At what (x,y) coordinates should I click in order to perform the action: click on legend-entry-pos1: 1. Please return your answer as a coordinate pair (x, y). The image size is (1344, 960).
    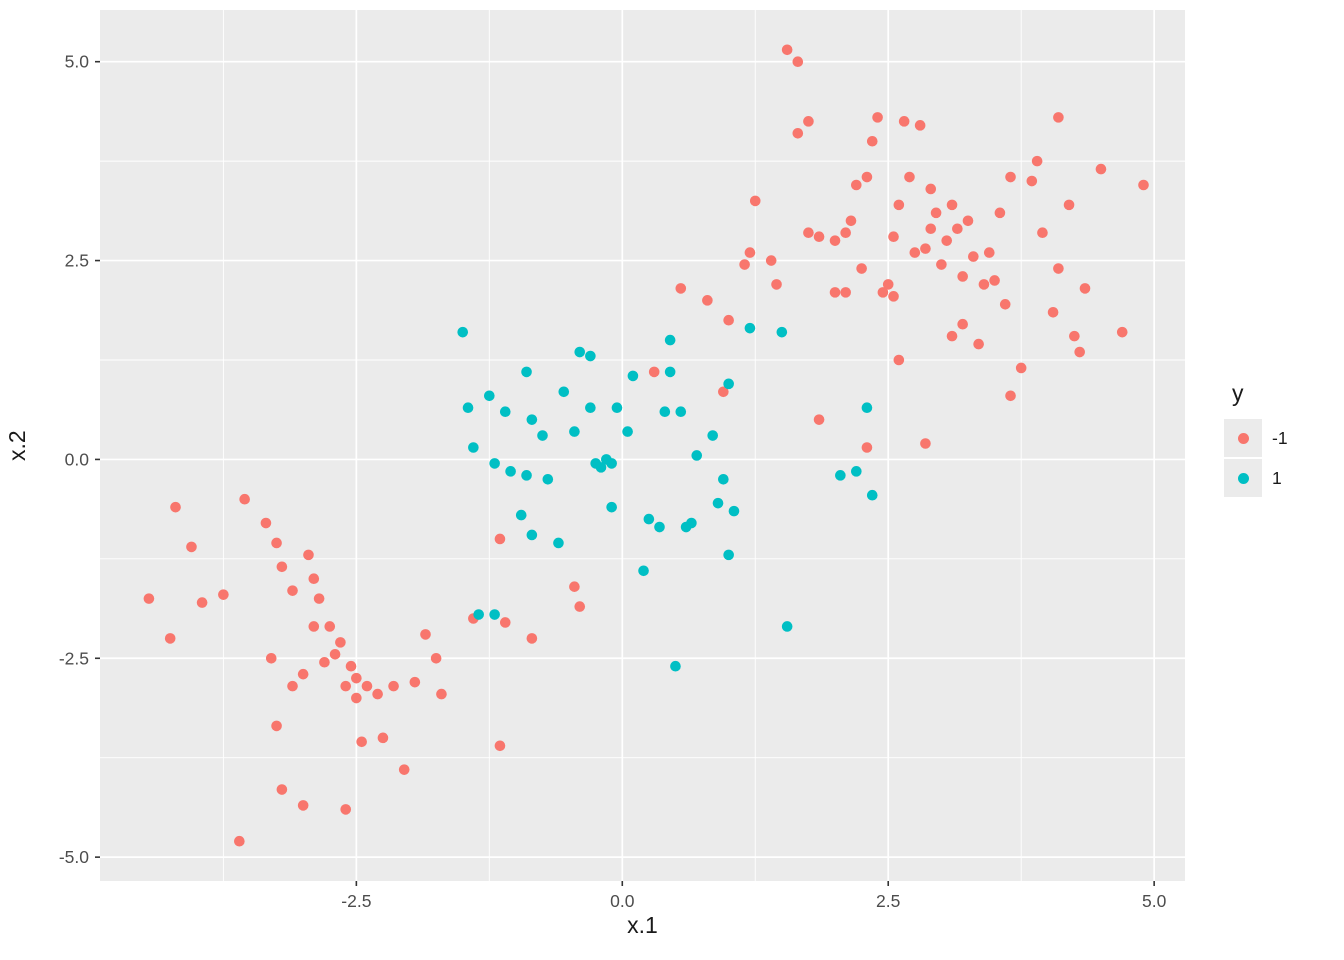
    Looking at the image, I should click on (1256, 478).